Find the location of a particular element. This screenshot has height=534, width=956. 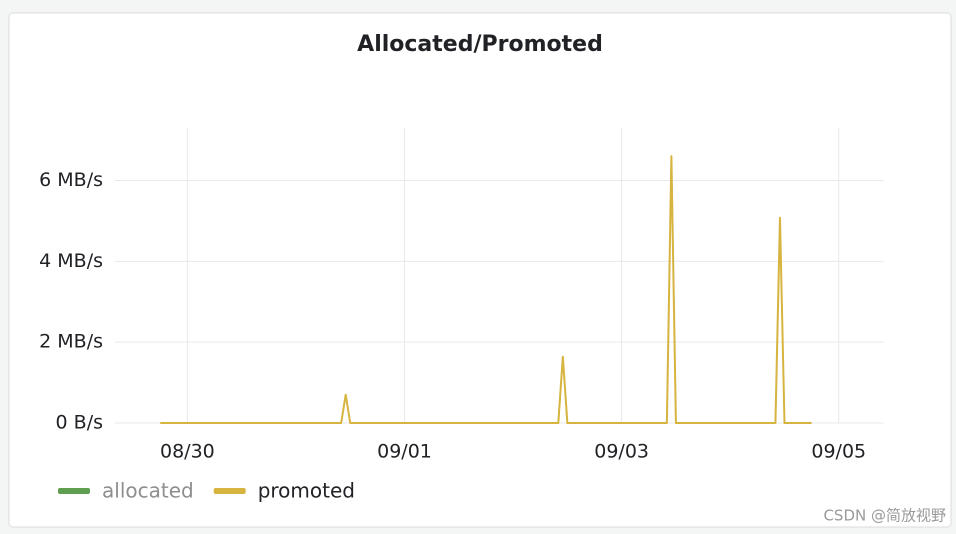

y-tick-label: 0 B/s is located at coordinates (79, 423).